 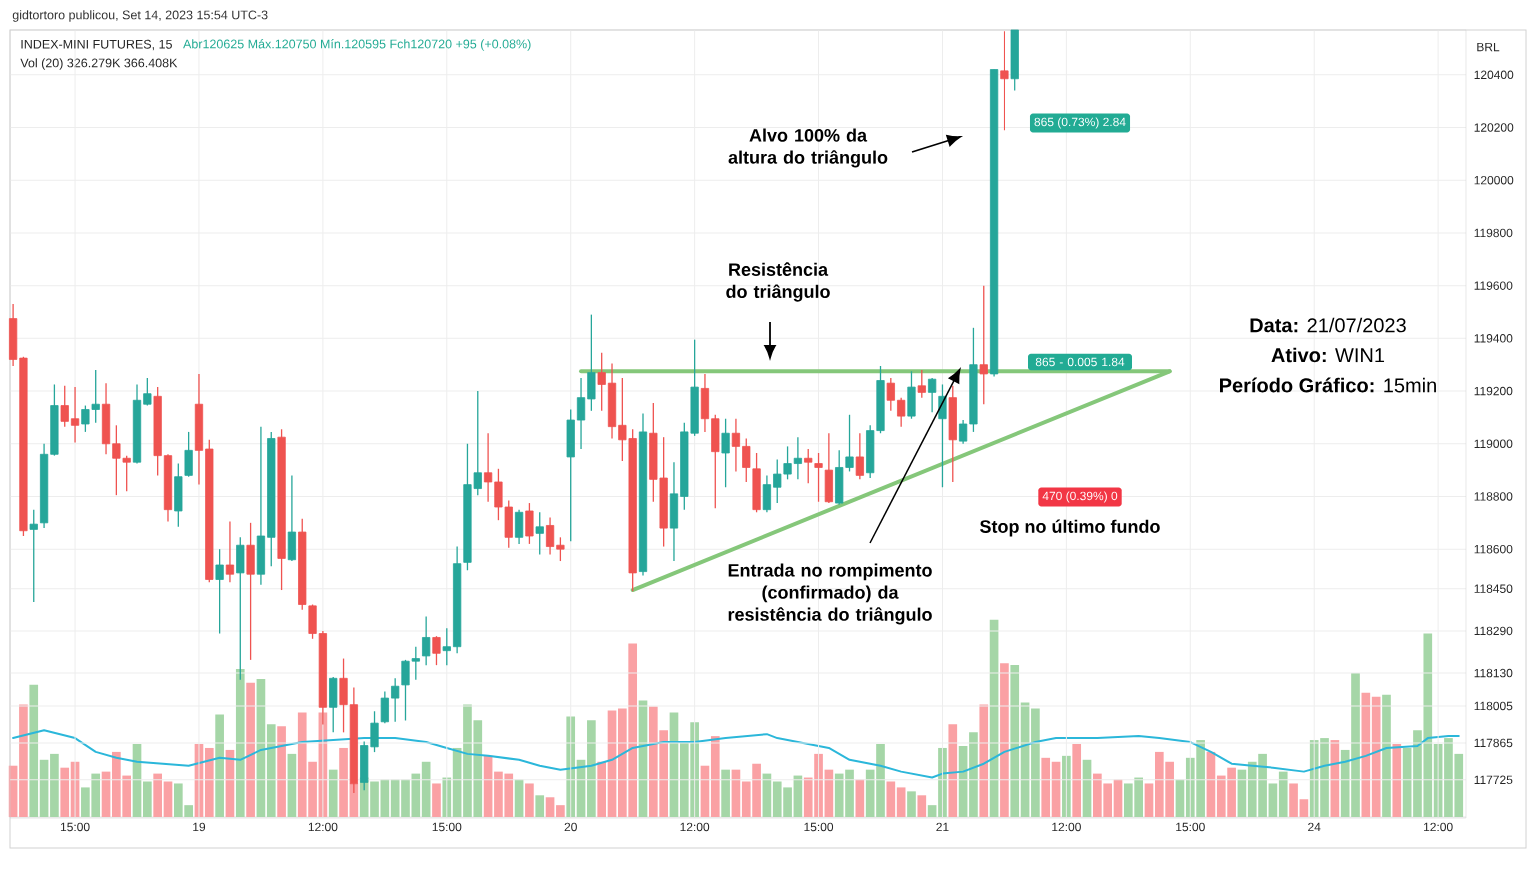 I want to click on annotation: Alvo 100% da altura do triângulo, so click(x=808, y=148).